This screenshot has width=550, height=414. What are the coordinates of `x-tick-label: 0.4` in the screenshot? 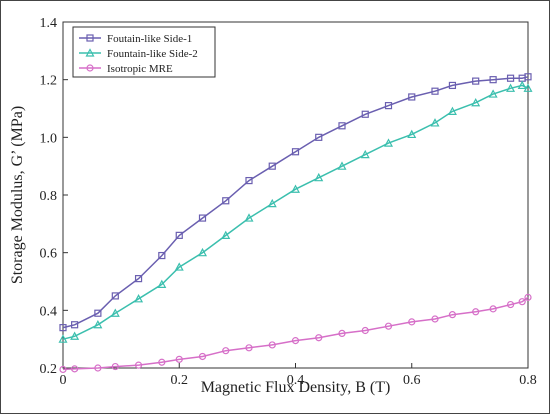 It's located at (296, 380).